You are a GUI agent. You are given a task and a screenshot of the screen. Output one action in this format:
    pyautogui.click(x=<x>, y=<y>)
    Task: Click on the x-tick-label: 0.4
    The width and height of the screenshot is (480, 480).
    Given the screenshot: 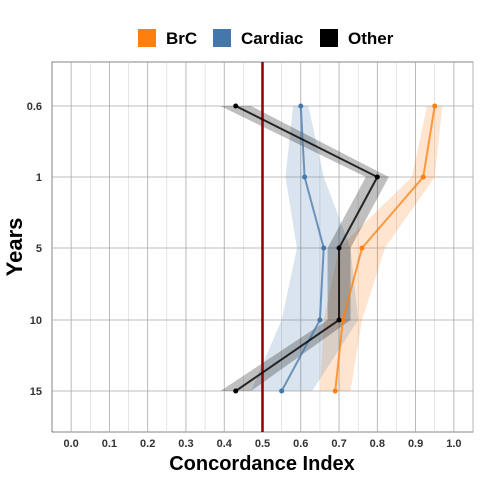 What is the action you would take?
    pyautogui.click(x=225, y=444)
    